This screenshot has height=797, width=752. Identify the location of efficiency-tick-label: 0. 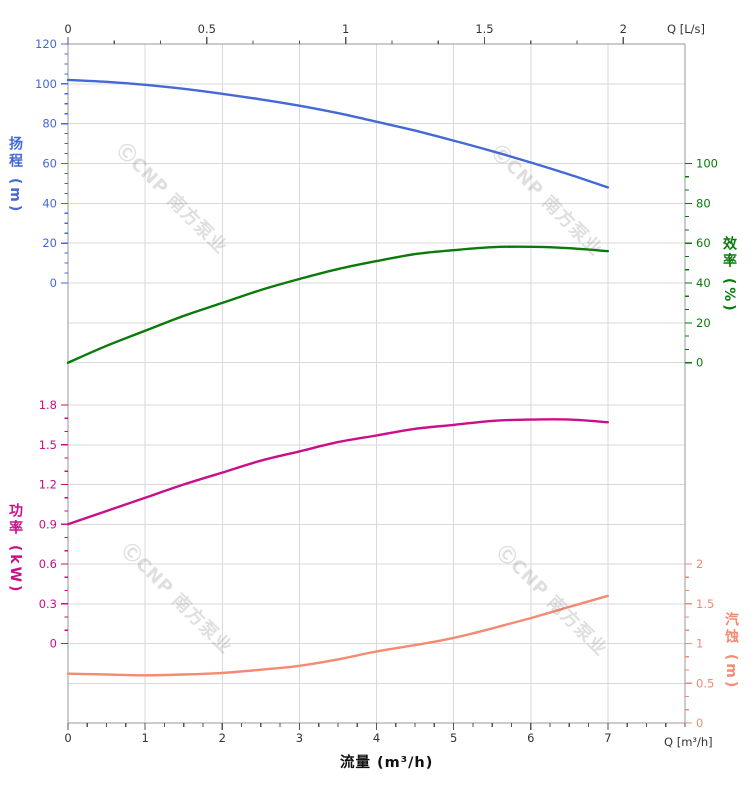
(699, 363).